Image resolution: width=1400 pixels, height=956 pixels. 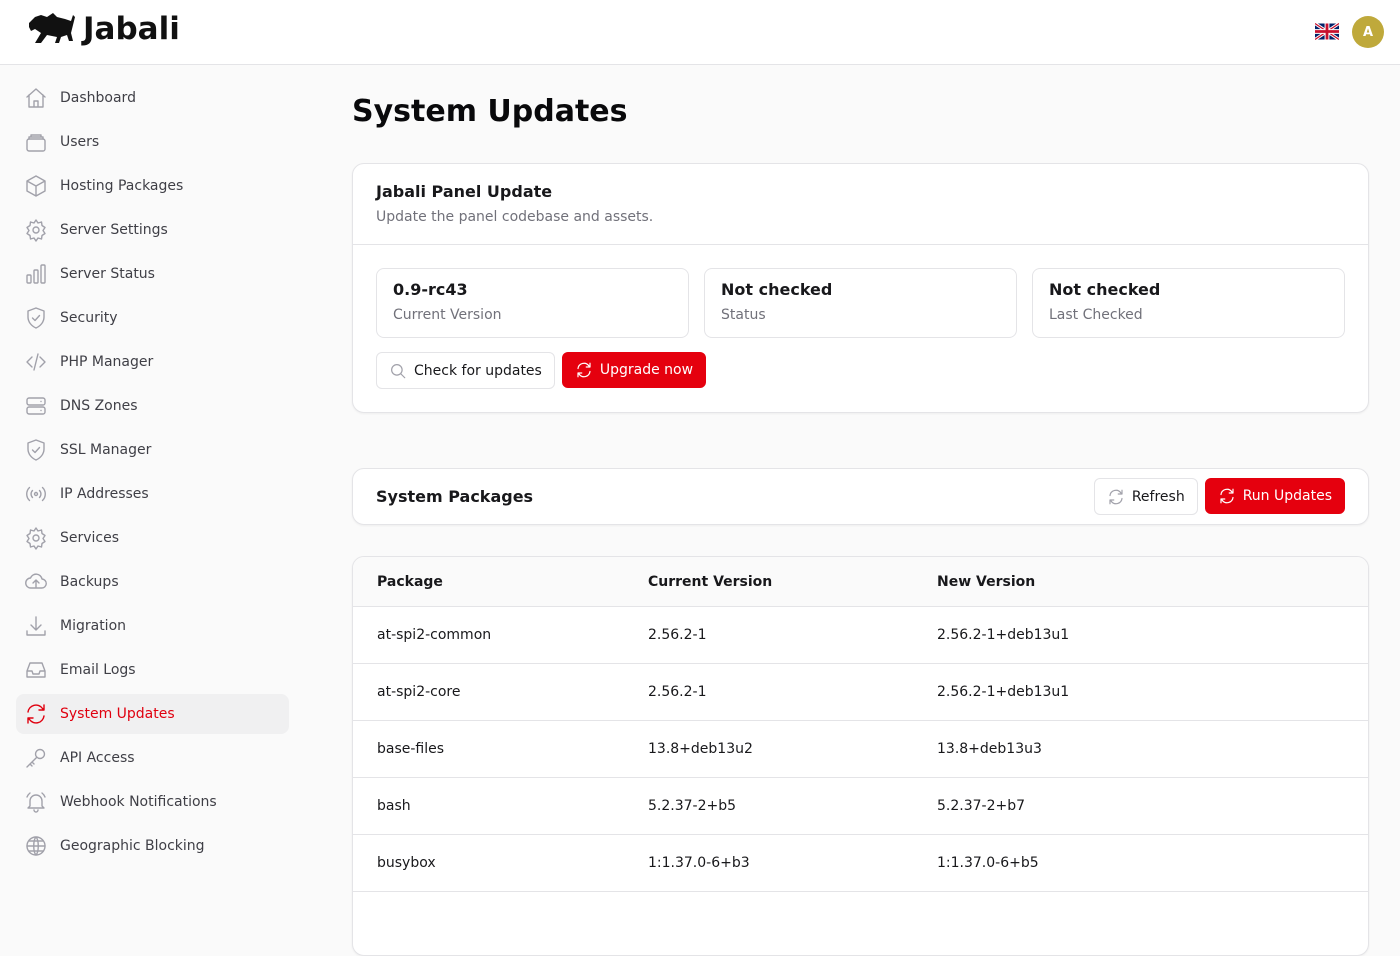 What do you see at coordinates (98, 670) in the screenshot?
I see `sidebar-item-label: Email Logs` at bounding box center [98, 670].